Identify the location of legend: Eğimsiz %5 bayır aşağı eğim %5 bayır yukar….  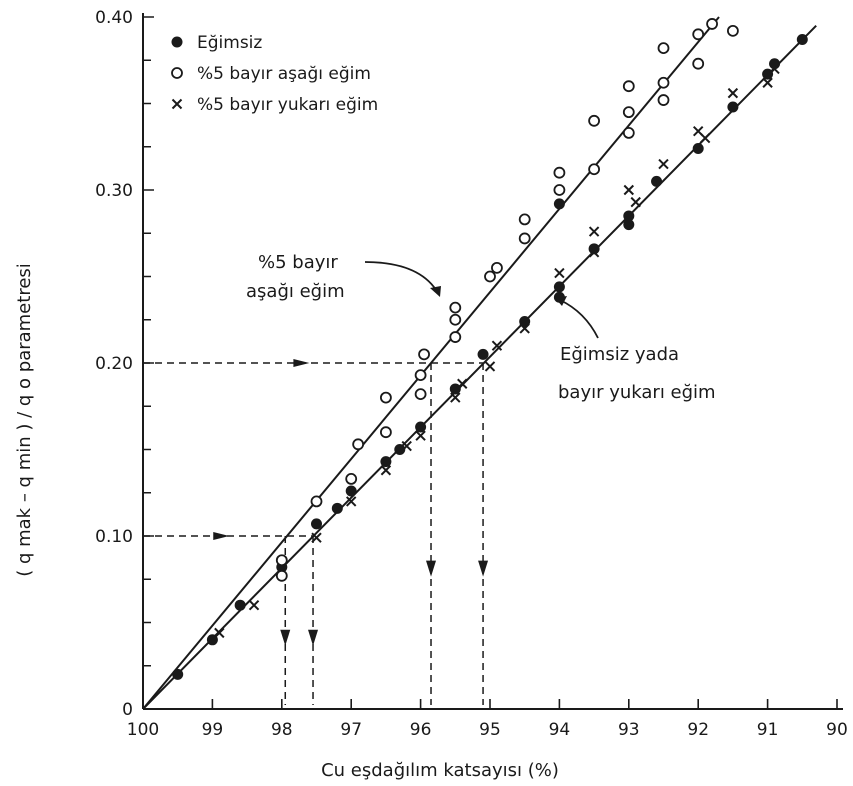
(274, 74).